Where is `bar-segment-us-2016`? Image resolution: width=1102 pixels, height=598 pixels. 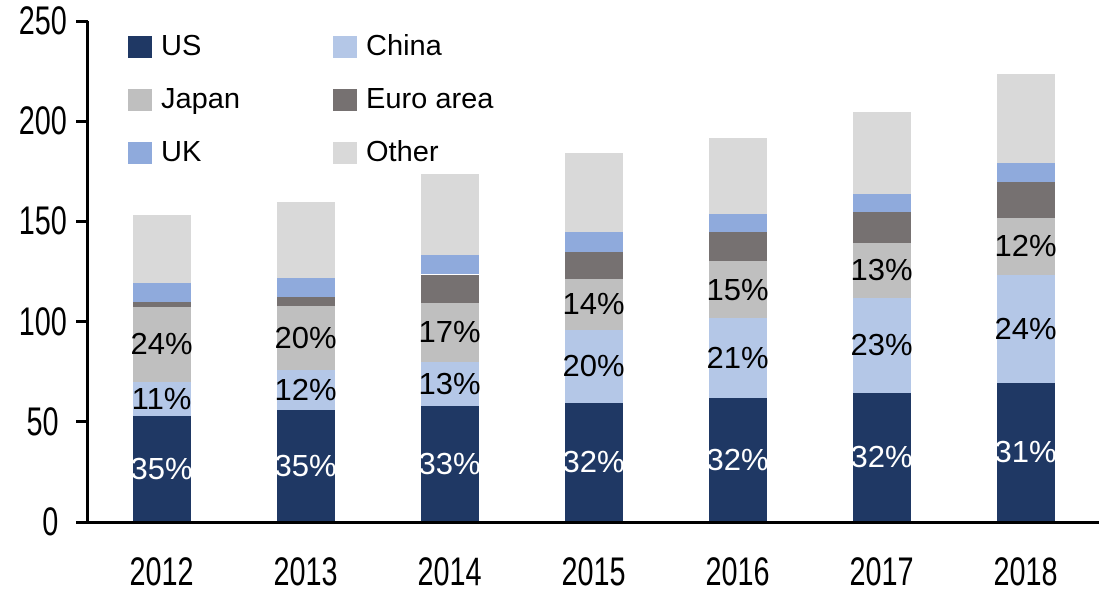
bar-segment-us-2016 is located at coordinates (737, 459).